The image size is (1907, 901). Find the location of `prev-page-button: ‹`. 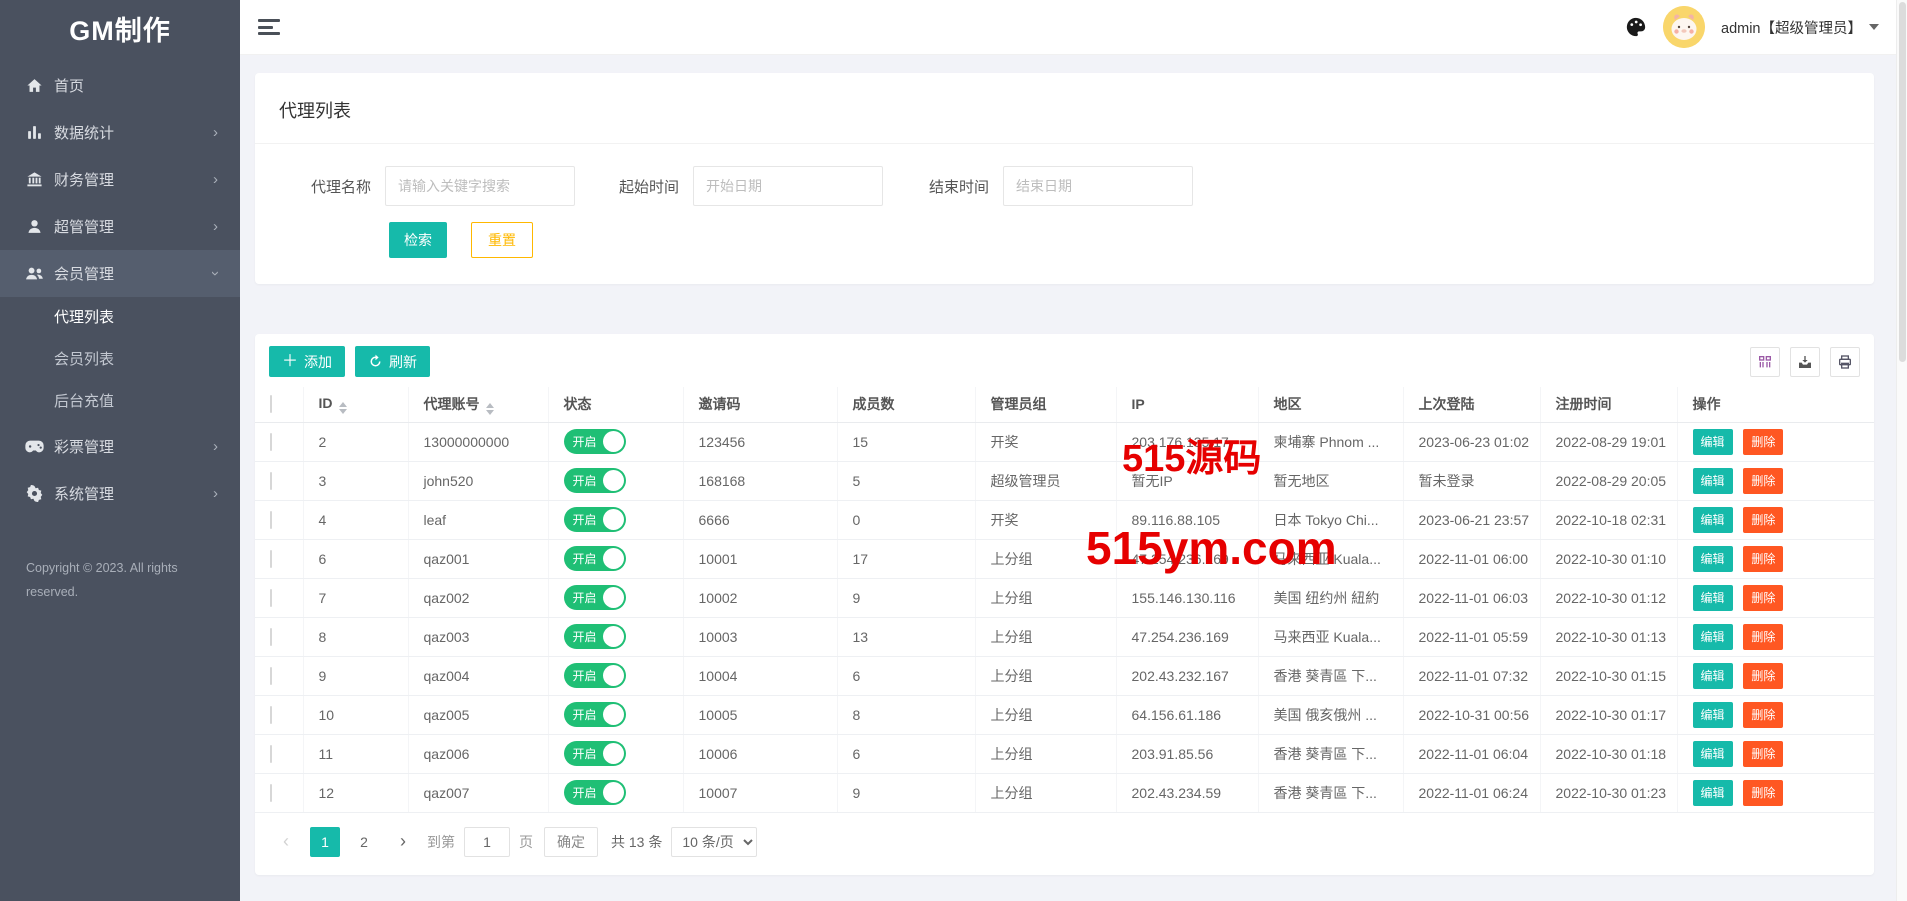

prev-page-button: ‹ is located at coordinates (286, 841).